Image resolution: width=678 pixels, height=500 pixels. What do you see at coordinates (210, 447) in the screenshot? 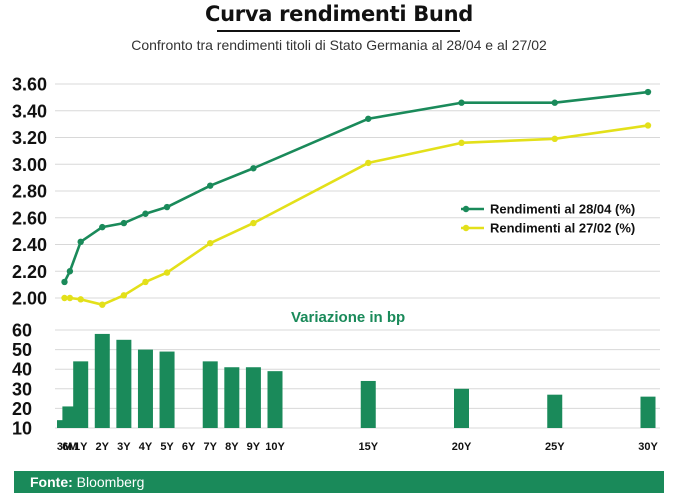
I see `x-tick-label: 7Y` at bounding box center [210, 447].